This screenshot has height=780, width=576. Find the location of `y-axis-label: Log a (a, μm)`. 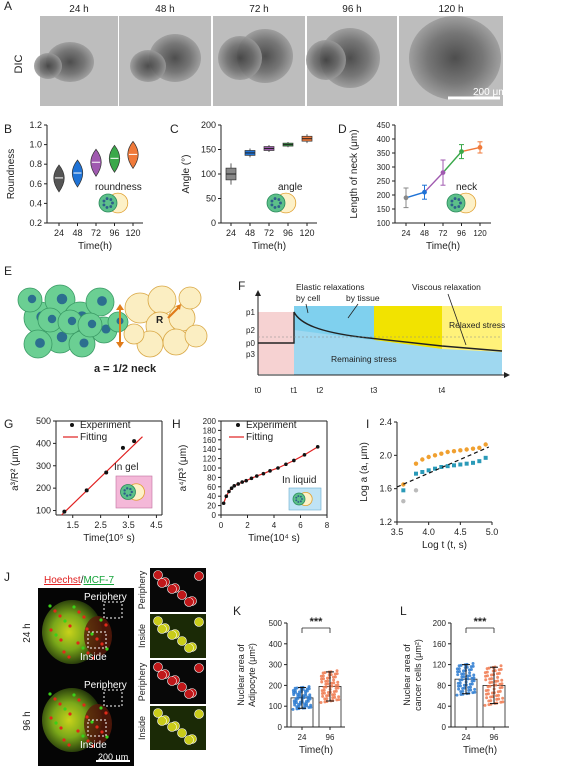

y-axis-label: Log a (a, μm) is located at coordinates (364, 472).